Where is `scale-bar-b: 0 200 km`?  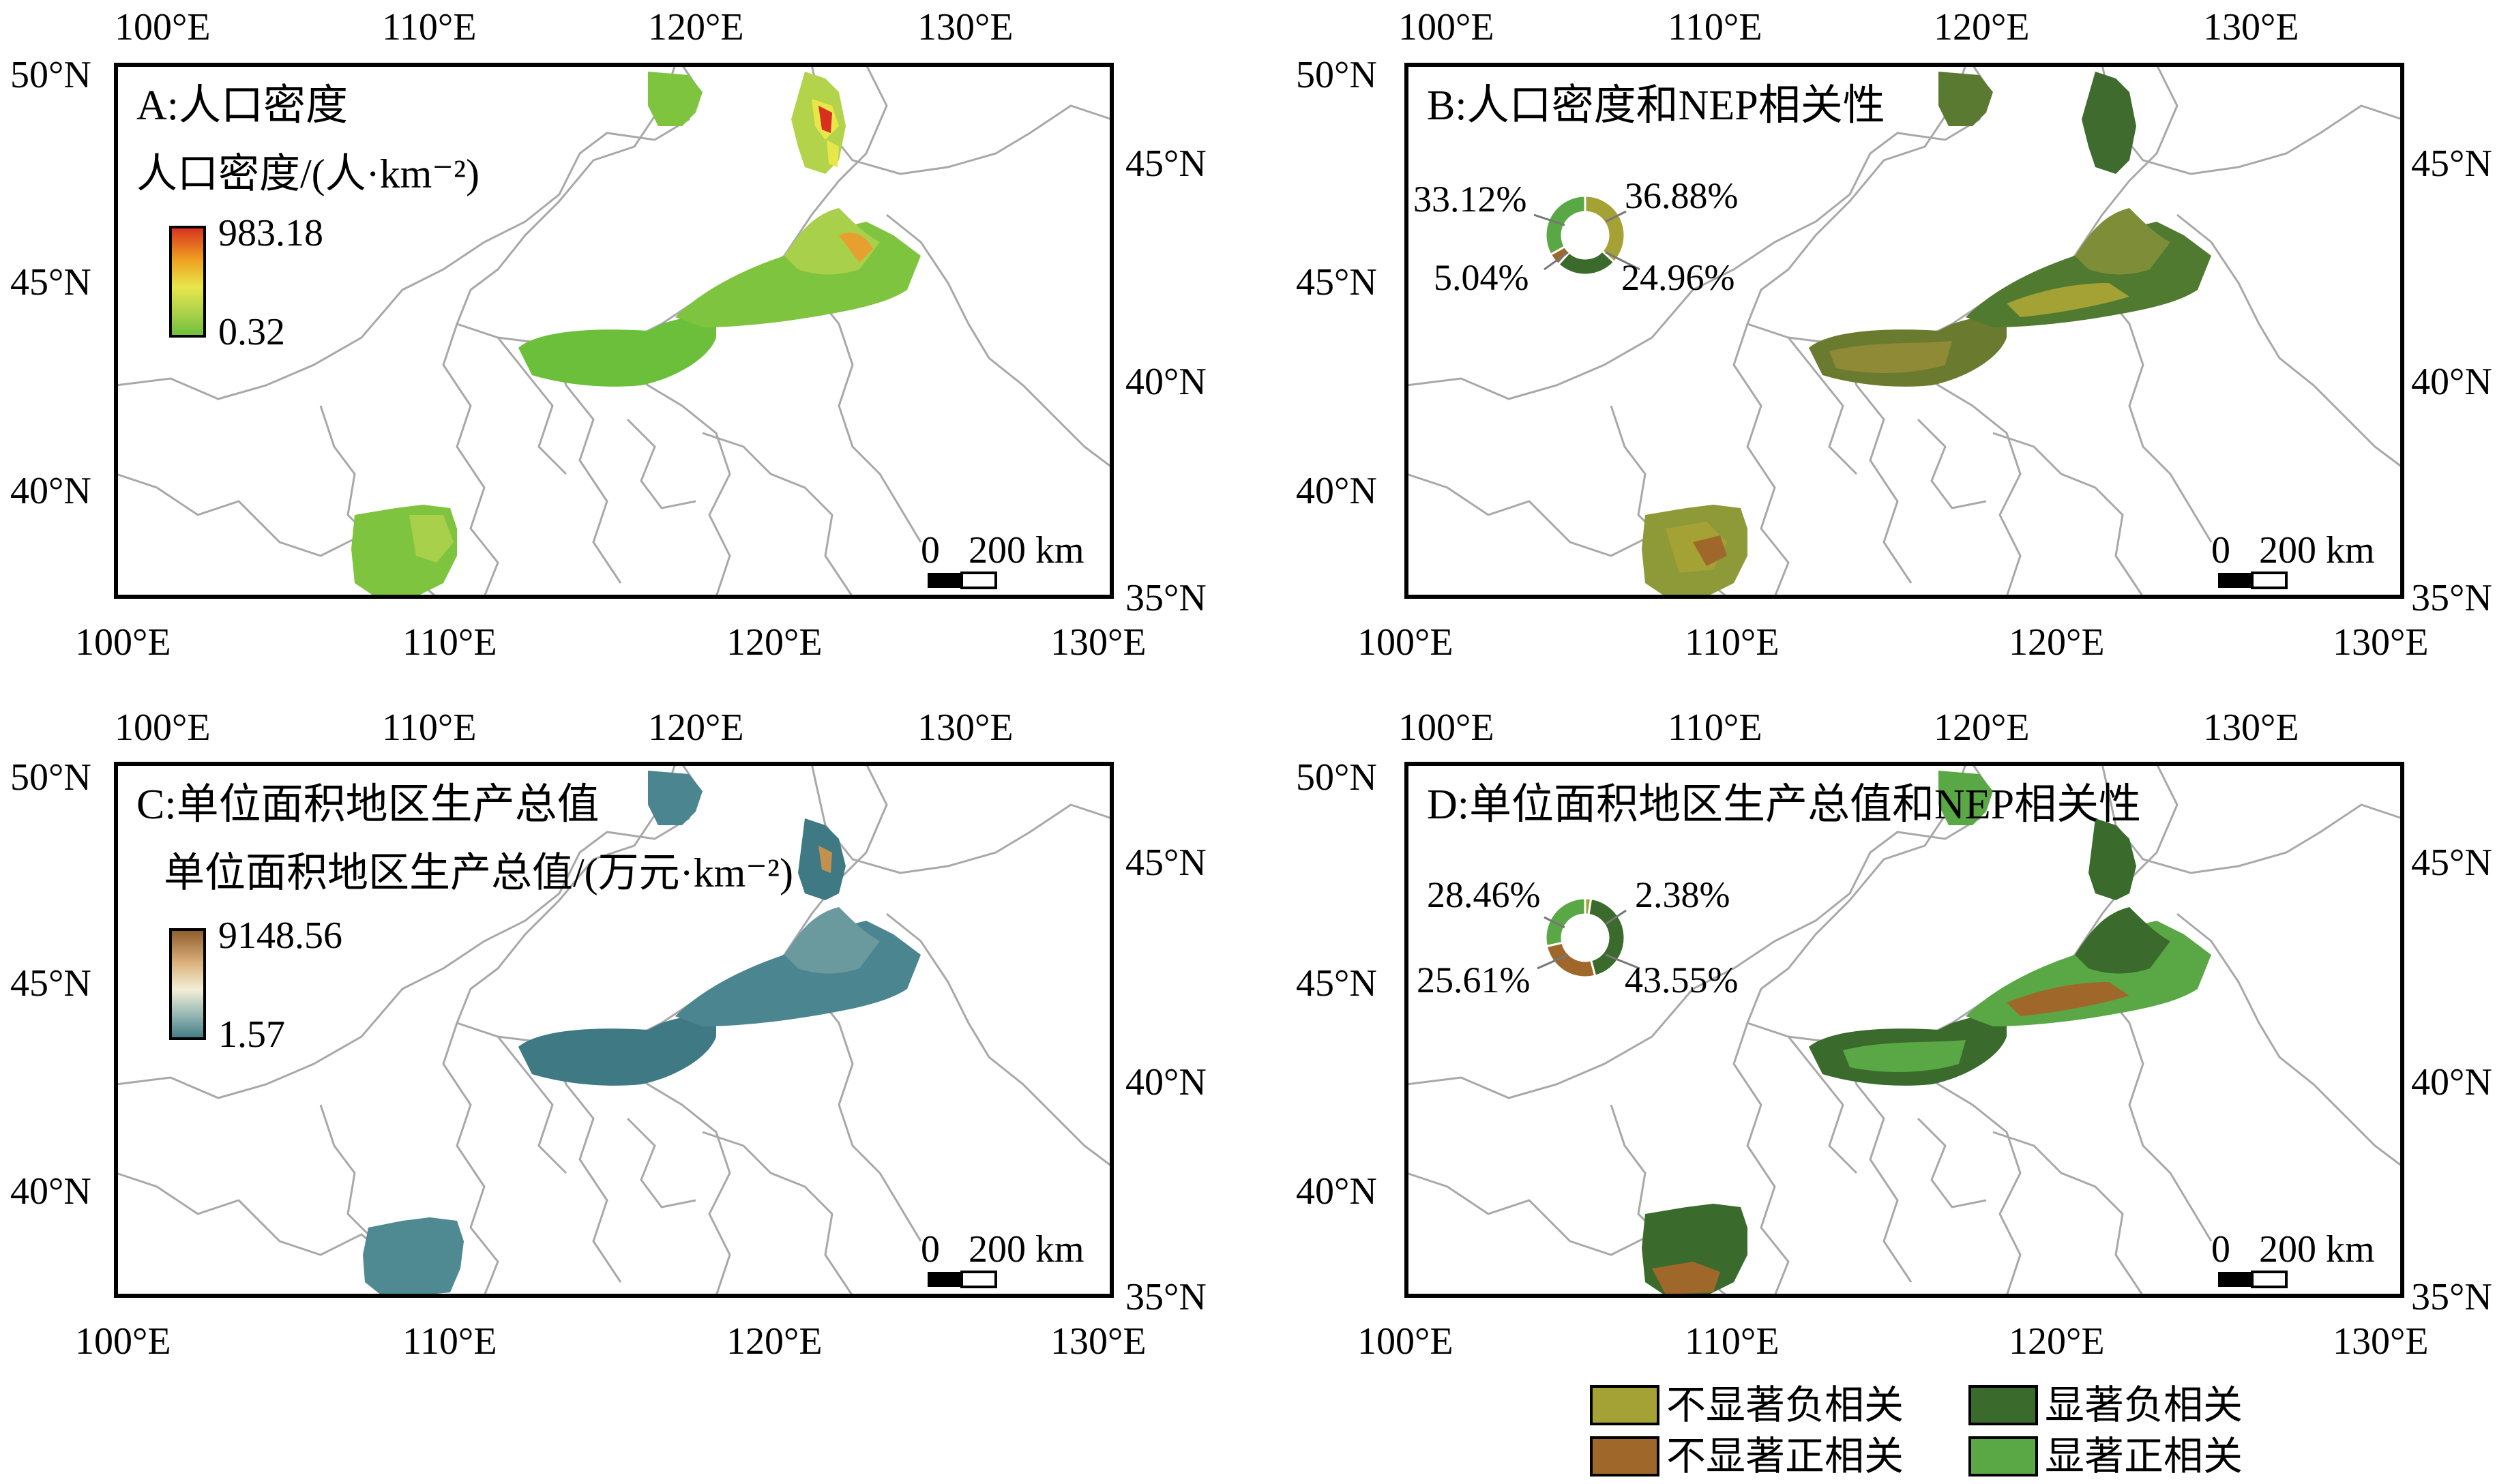 scale-bar-b: 0 200 km is located at coordinates (2293, 559).